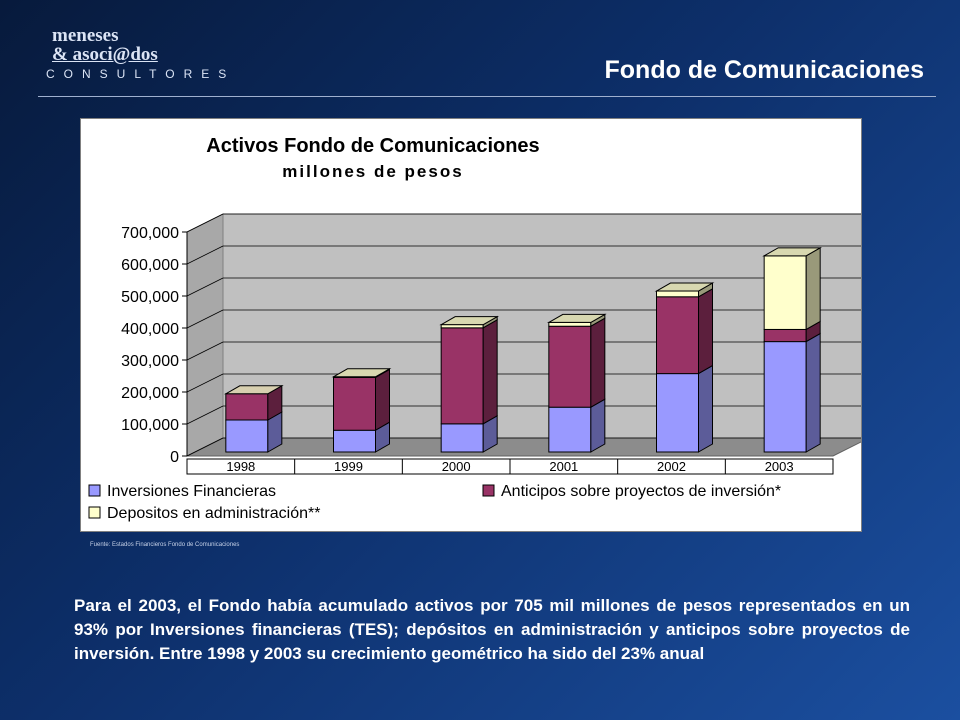  I want to click on x-tick-label: 2000, so click(456, 466).